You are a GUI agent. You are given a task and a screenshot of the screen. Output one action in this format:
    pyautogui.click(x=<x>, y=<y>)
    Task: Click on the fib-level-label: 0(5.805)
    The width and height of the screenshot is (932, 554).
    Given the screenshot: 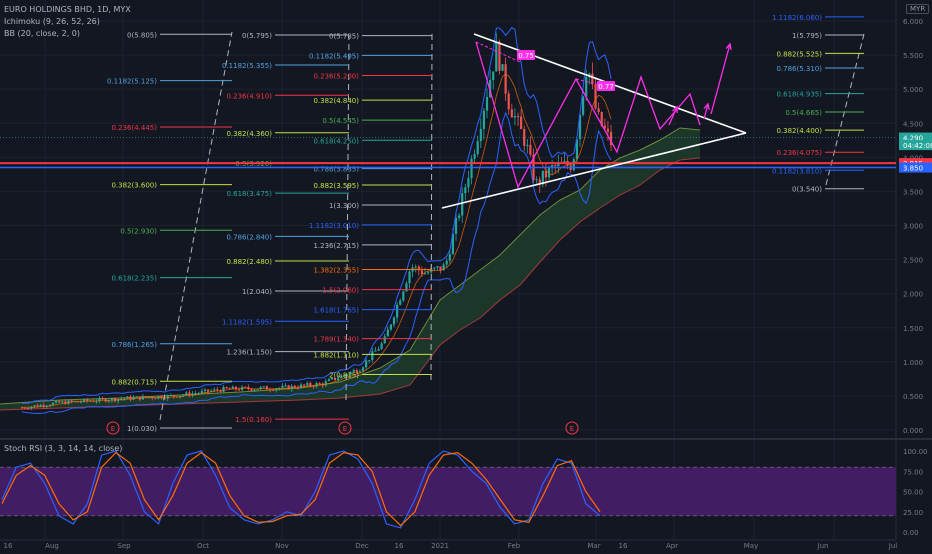 What is the action you would take?
    pyautogui.click(x=142, y=35)
    